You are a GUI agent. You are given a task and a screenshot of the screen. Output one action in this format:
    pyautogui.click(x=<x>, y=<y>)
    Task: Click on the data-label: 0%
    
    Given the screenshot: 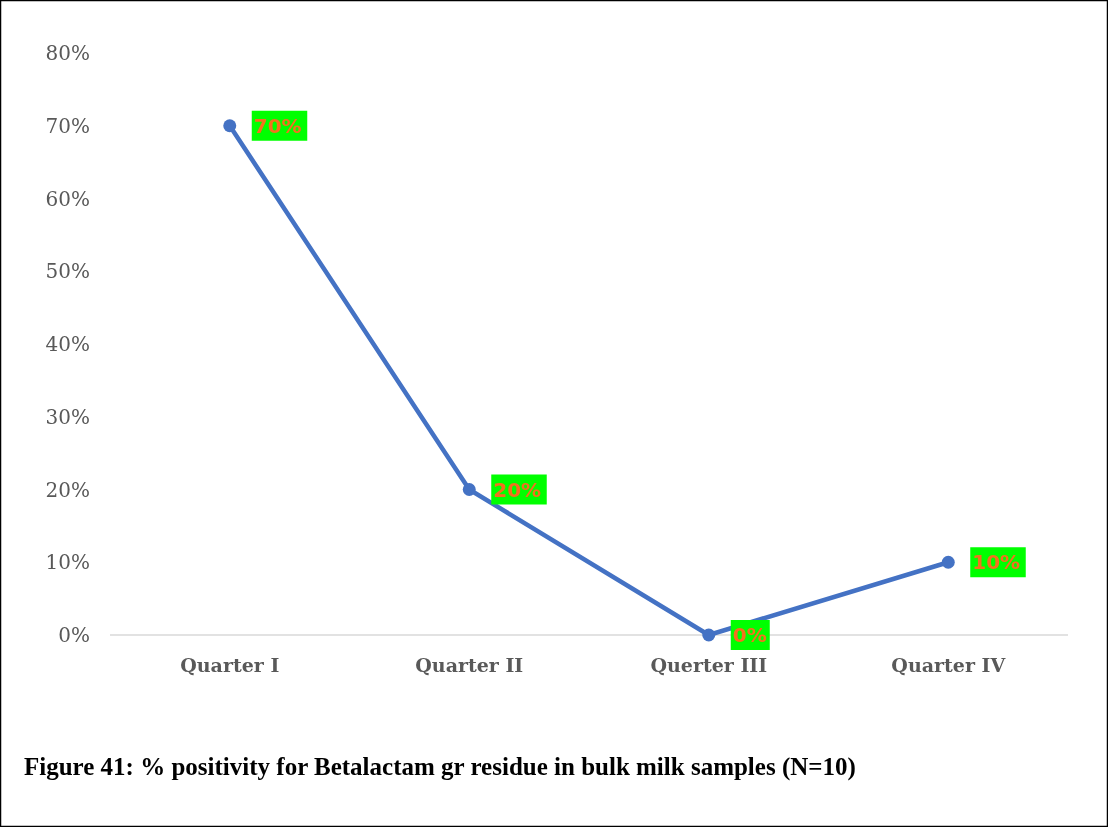 What is the action you would take?
    pyautogui.click(x=749, y=635)
    